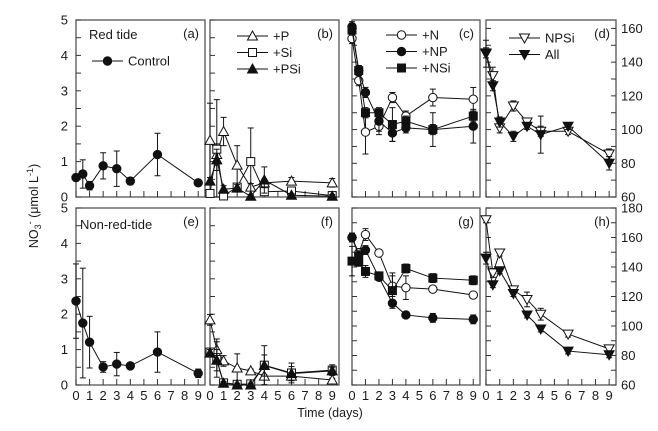 This screenshot has width=658, height=431. I want to click on panel-label: (c), so click(466, 33).